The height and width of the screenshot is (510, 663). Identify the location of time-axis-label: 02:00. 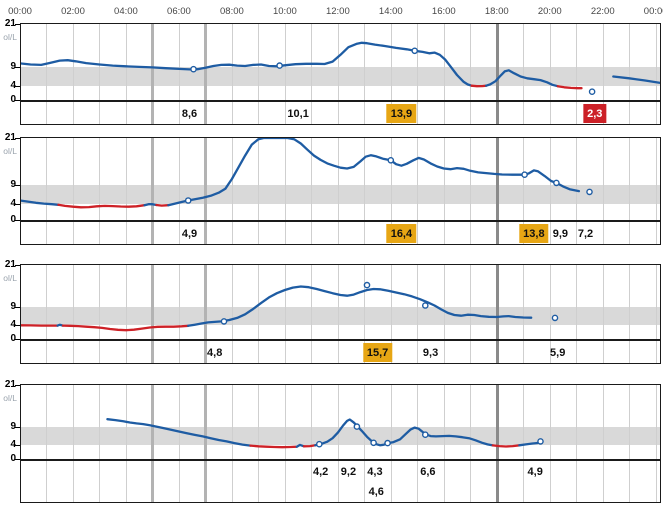
(73, 11).